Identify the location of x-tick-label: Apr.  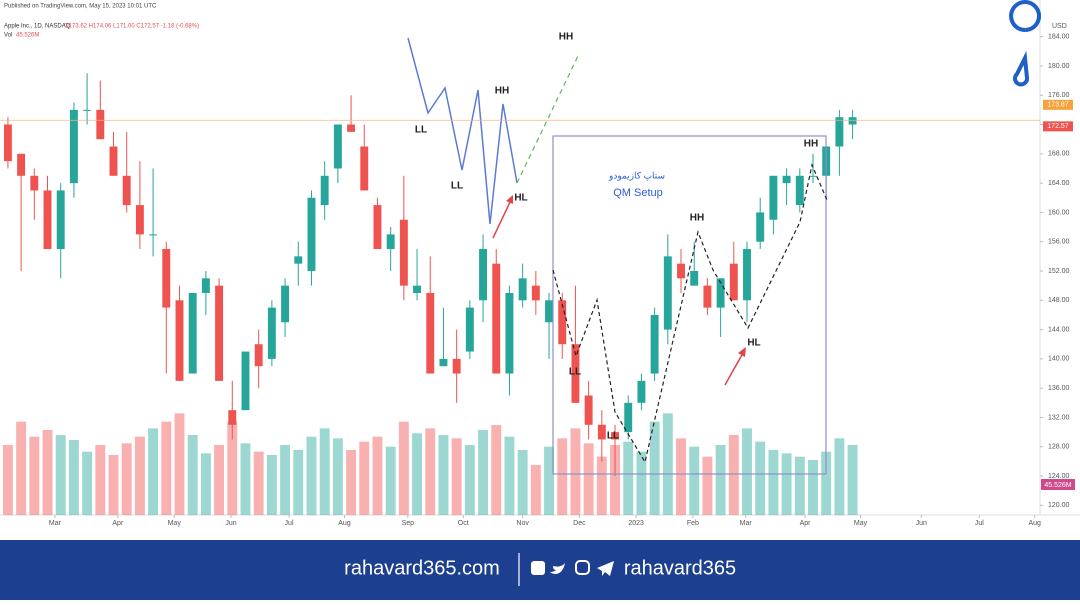
(806, 523).